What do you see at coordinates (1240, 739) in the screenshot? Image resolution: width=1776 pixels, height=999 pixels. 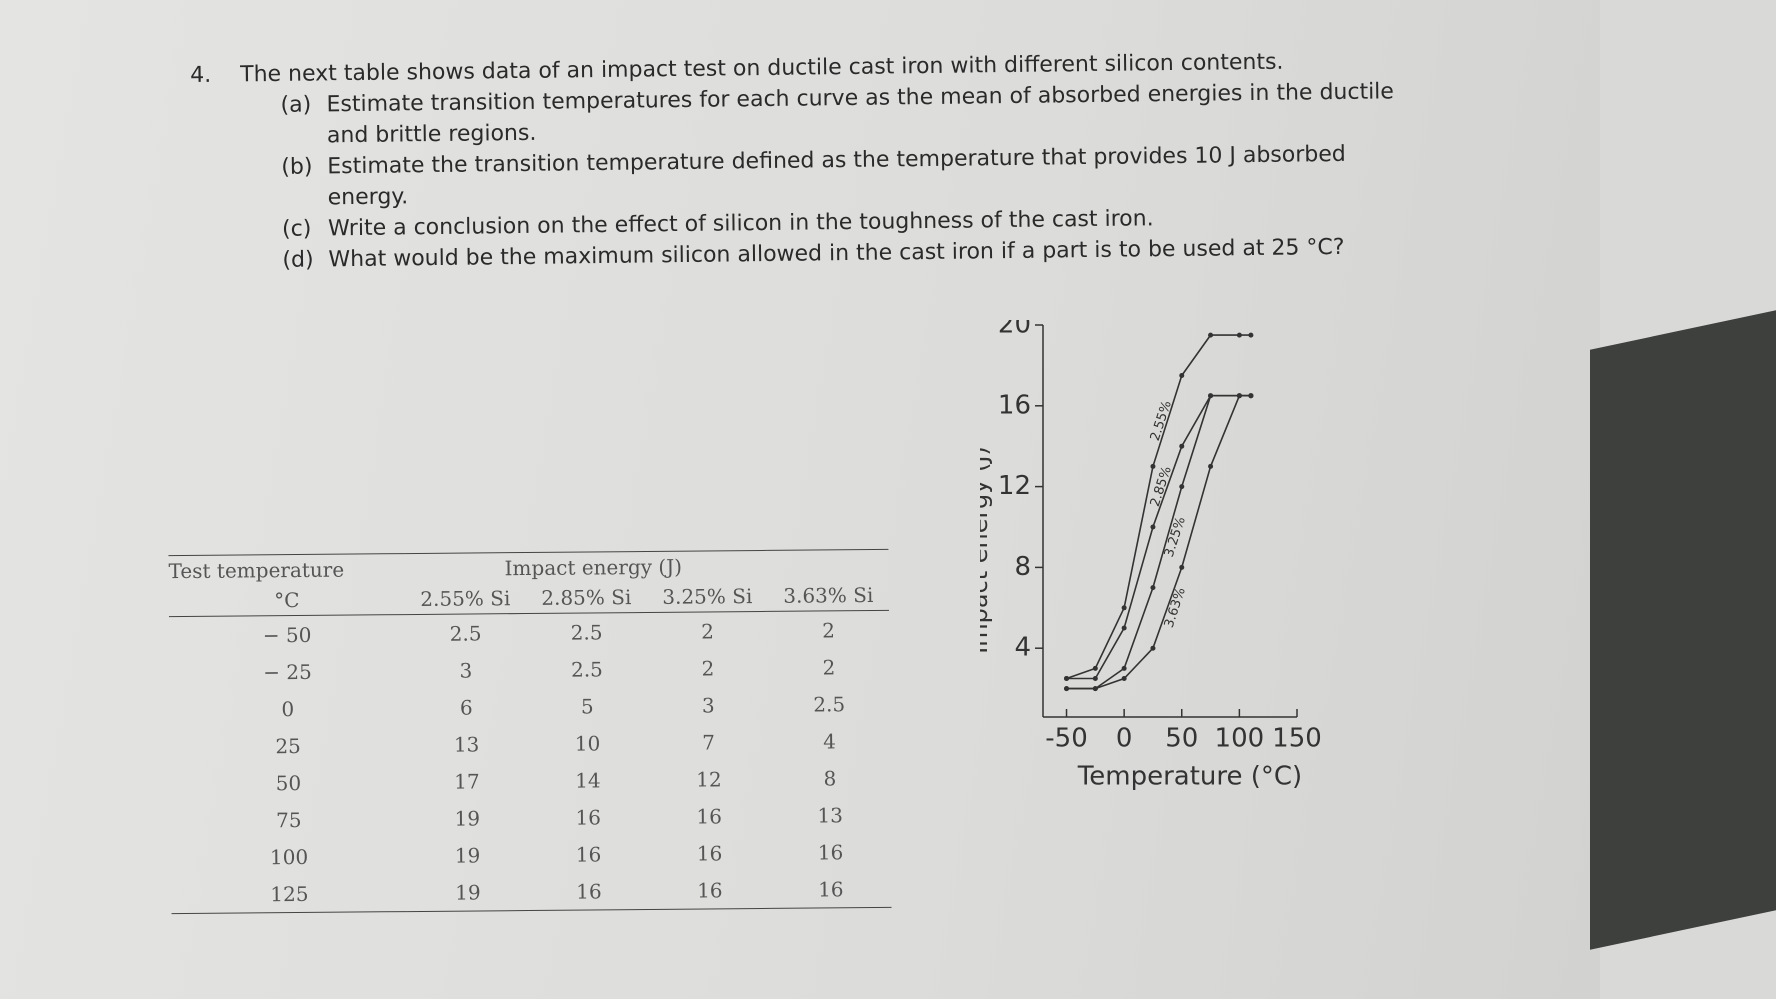 I see `x-tick-label: 100` at bounding box center [1240, 739].